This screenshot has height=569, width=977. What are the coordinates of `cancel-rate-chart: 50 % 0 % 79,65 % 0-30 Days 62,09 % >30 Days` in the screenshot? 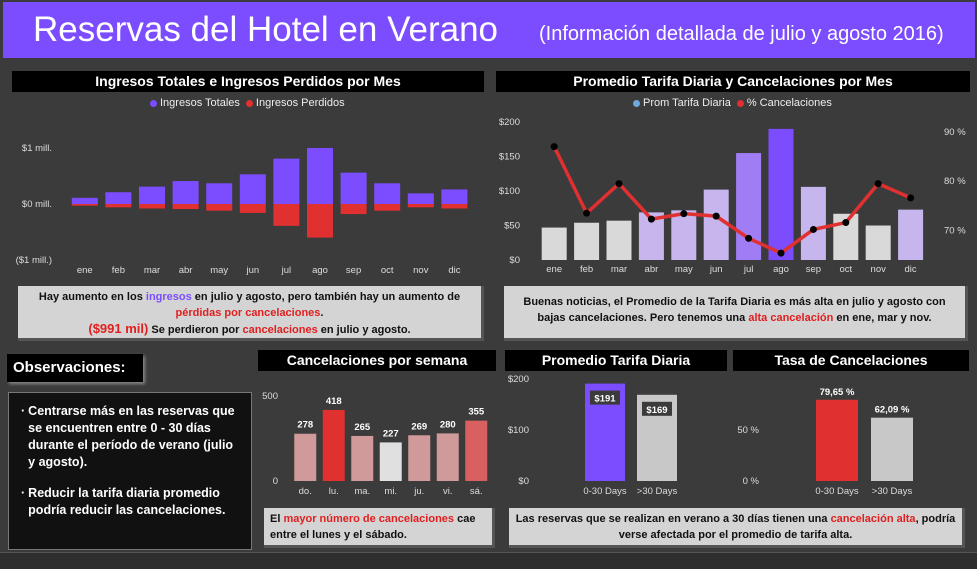 It's located at (825, 440).